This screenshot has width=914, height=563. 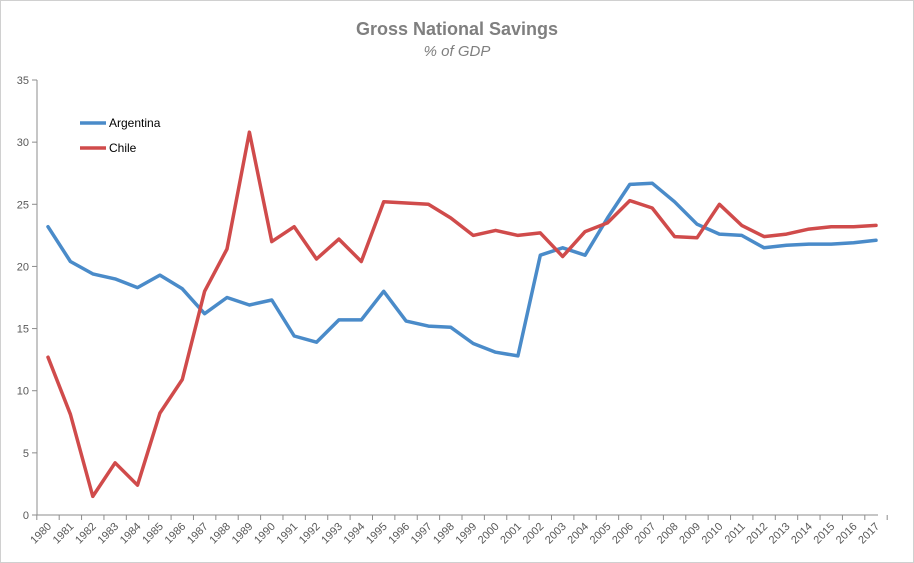 I want to click on x-tick-label: 1988, so click(x=220, y=534).